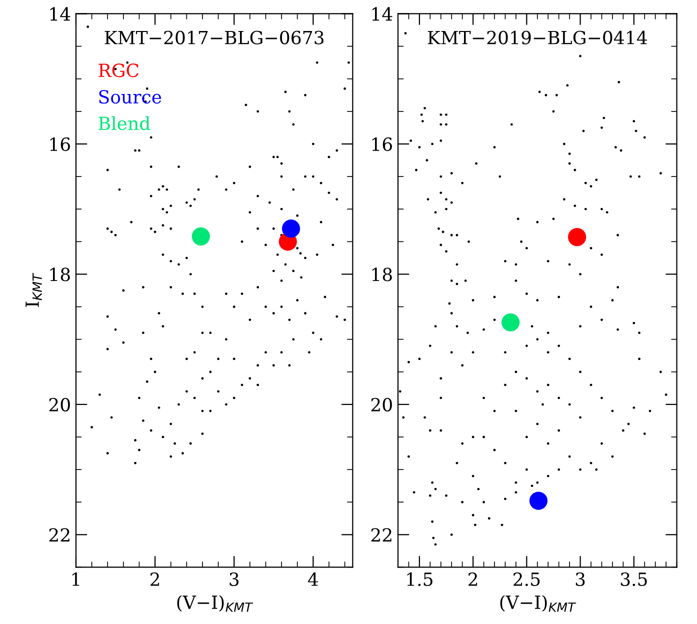 The width and height of the screenshot is (697, 624). What do you see at coordinates (214, 37) in the screenshot?
I see `text: KMT−2017−BLG−0673` at bounding box center [214, 37].